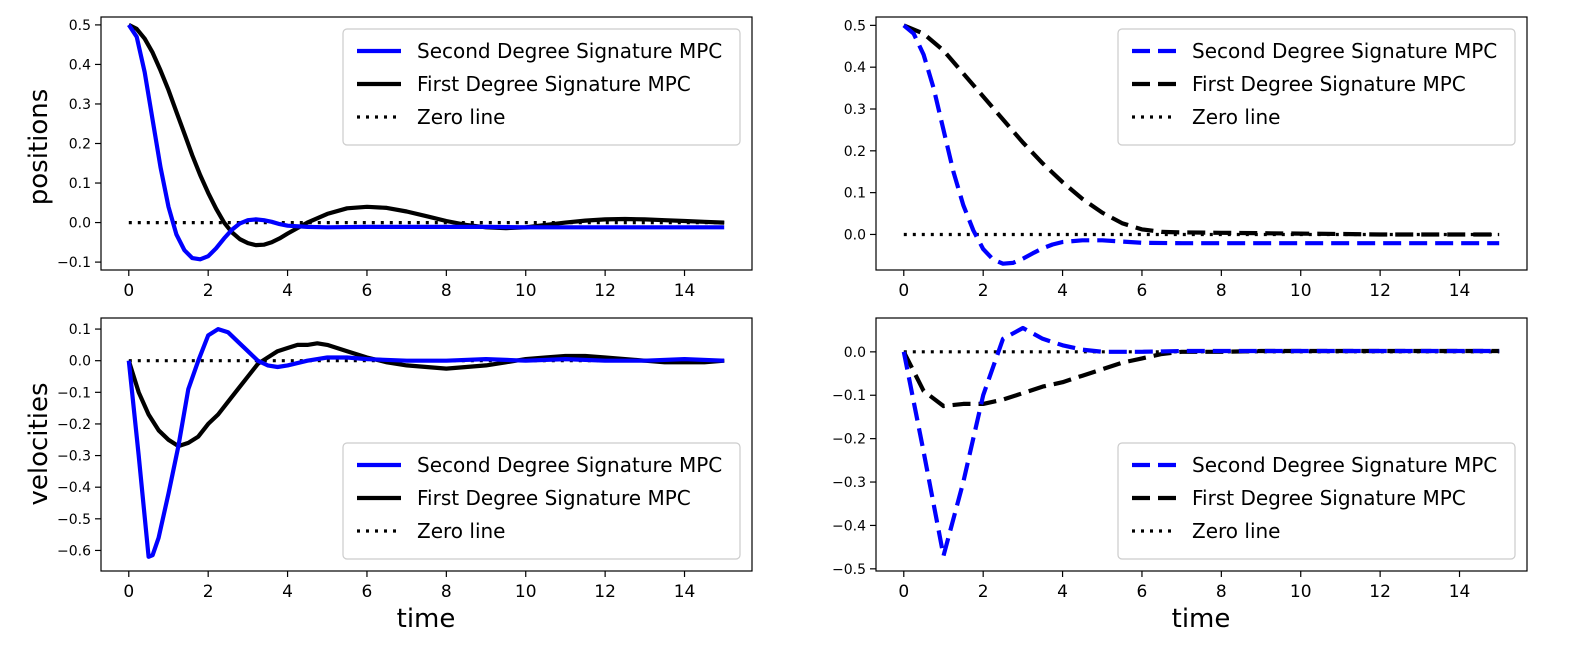 This screenshot has height=657, width=1585. I want to click on ylabel-top-left: positions, so click(39, 147).